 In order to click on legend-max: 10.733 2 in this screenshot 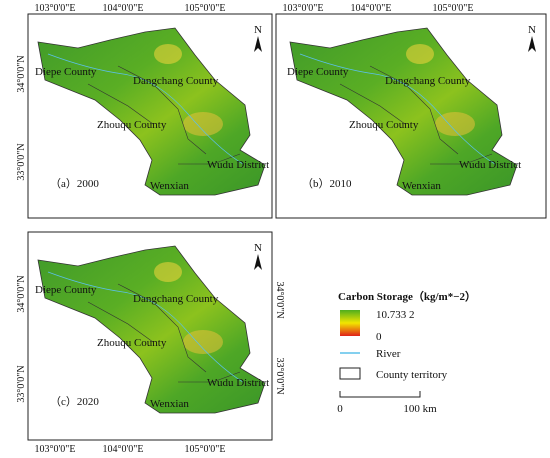, I will do `click(395, 315)`.